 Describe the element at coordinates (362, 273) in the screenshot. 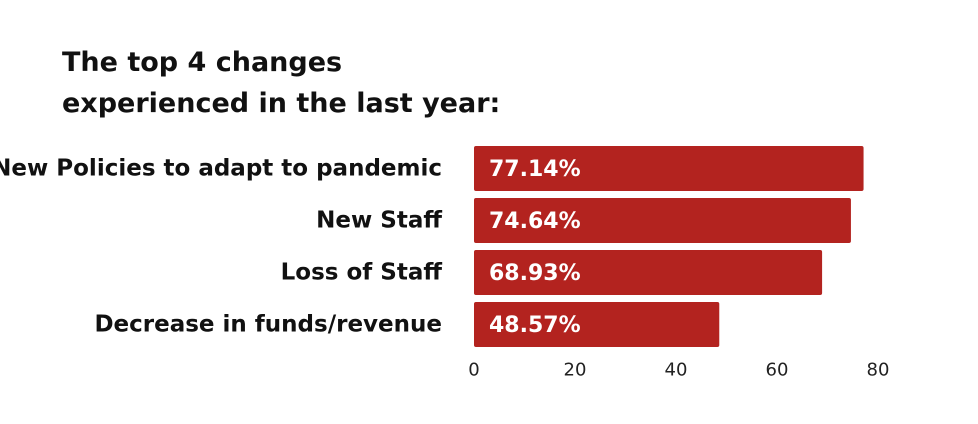

I see `category-label-2: Loss of Staff` at that location.